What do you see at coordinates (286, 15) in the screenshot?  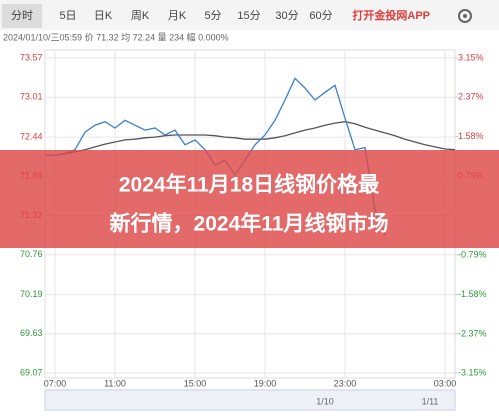 I see `tab: 30分` at bounding box center [286, 15].